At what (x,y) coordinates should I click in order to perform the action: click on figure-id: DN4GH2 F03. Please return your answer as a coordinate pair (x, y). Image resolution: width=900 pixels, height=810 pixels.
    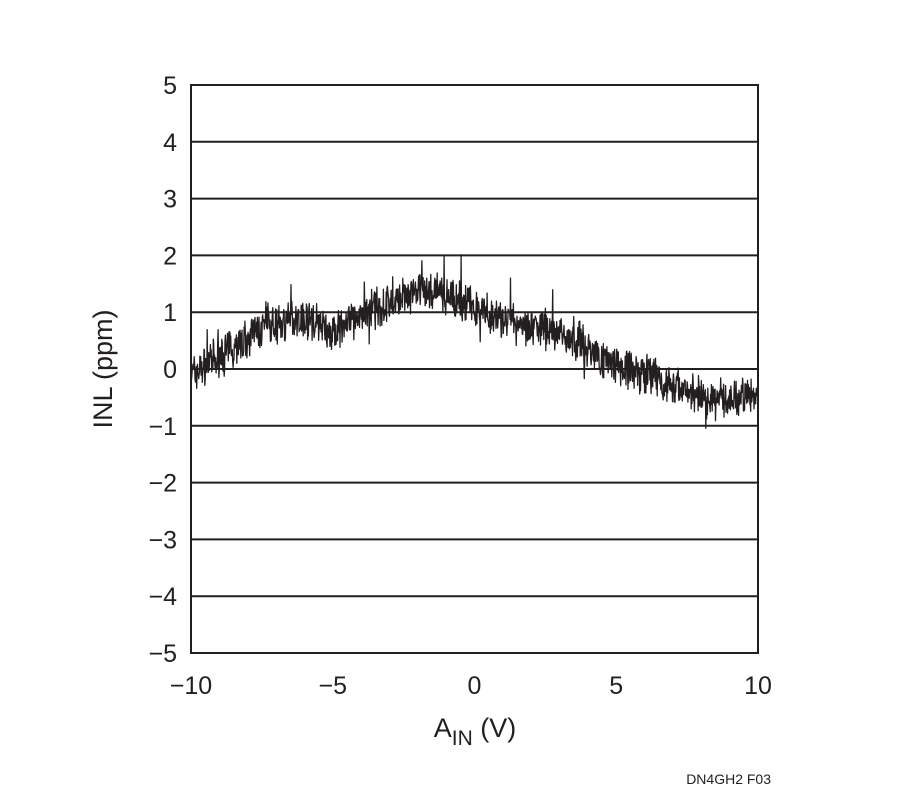
    Looking at the image, I should click on (728, 779).